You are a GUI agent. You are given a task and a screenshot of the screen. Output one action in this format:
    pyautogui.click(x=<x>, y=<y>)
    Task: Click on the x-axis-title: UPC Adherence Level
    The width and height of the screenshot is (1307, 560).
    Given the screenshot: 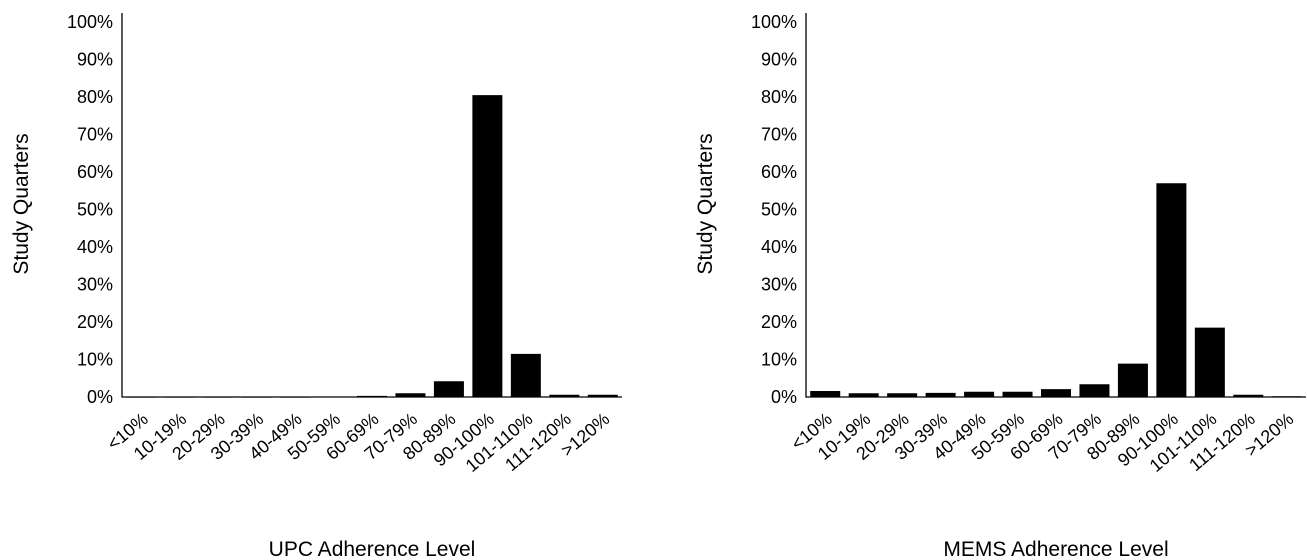 What is the action you would take?
    pyautogui.click(x=372, y=549)
    